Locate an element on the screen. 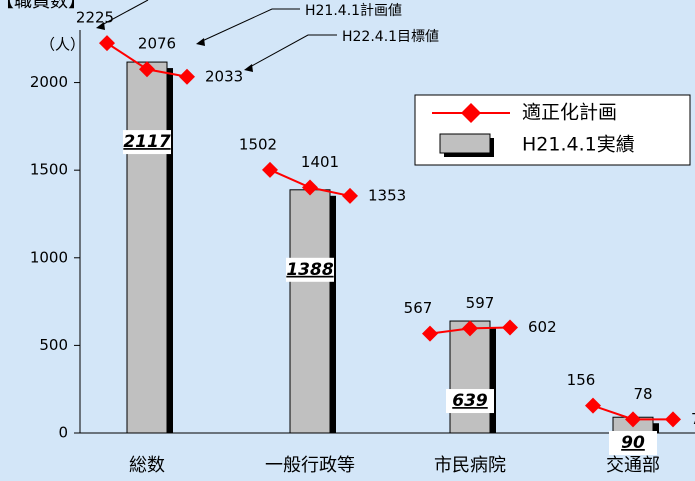 Image resolution: width=695 pixels, height=481 pixels. x-tick-label: 交通部 is located at coordinates (633, 465).